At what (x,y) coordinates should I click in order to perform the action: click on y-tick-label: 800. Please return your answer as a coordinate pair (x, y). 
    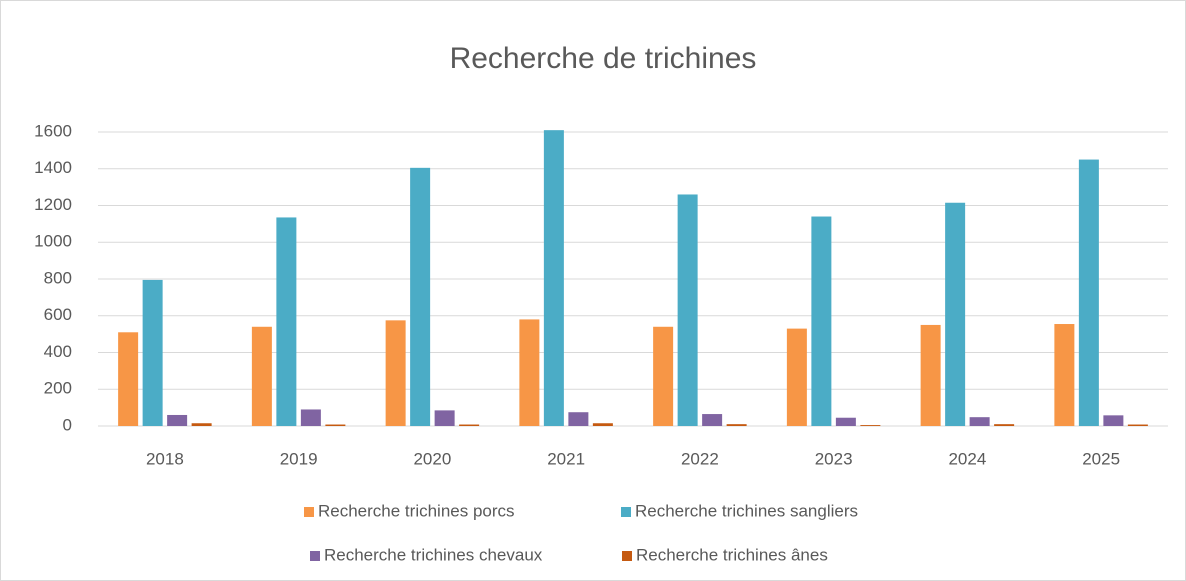
    Looking at the image, I should click on (58, 277).